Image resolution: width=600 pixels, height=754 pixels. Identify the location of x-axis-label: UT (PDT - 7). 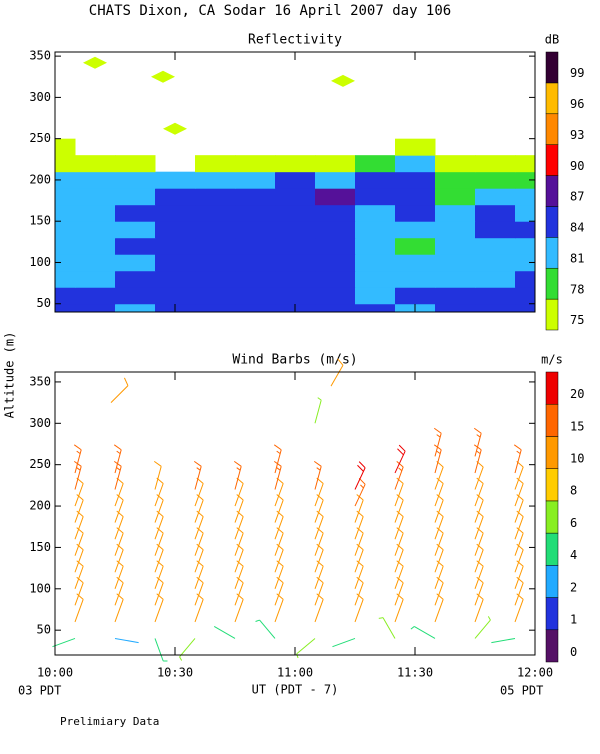
(295, 690).